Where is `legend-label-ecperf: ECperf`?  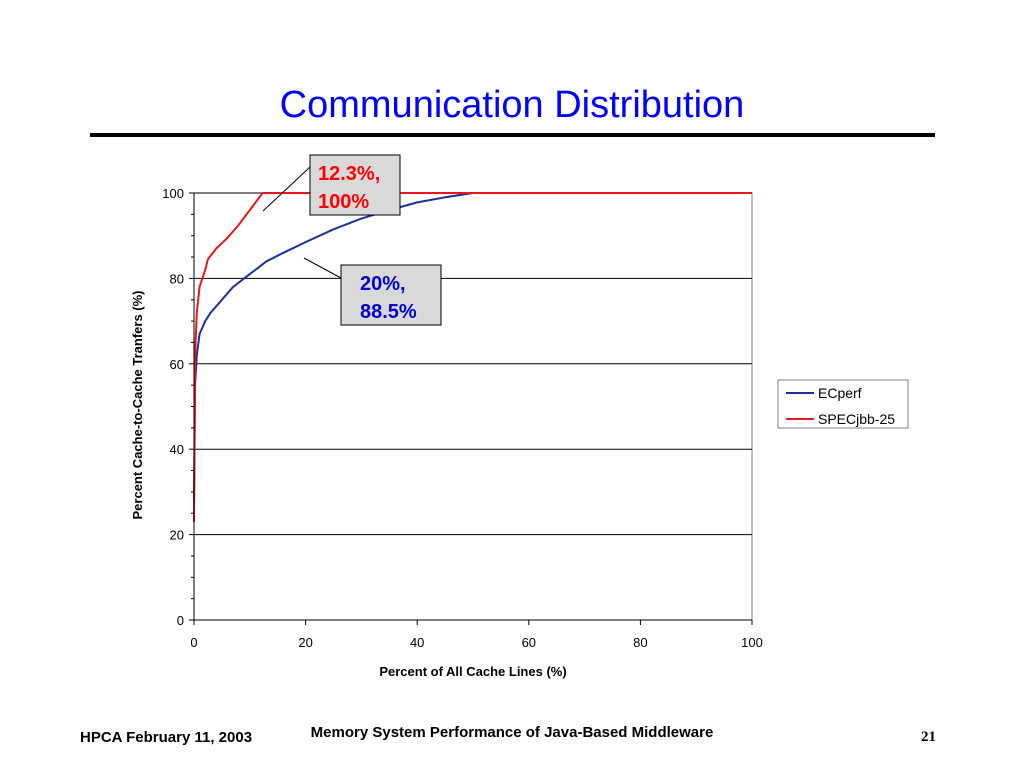 legend-label-ecperf: ECperf is located at coordinates (840, 393).